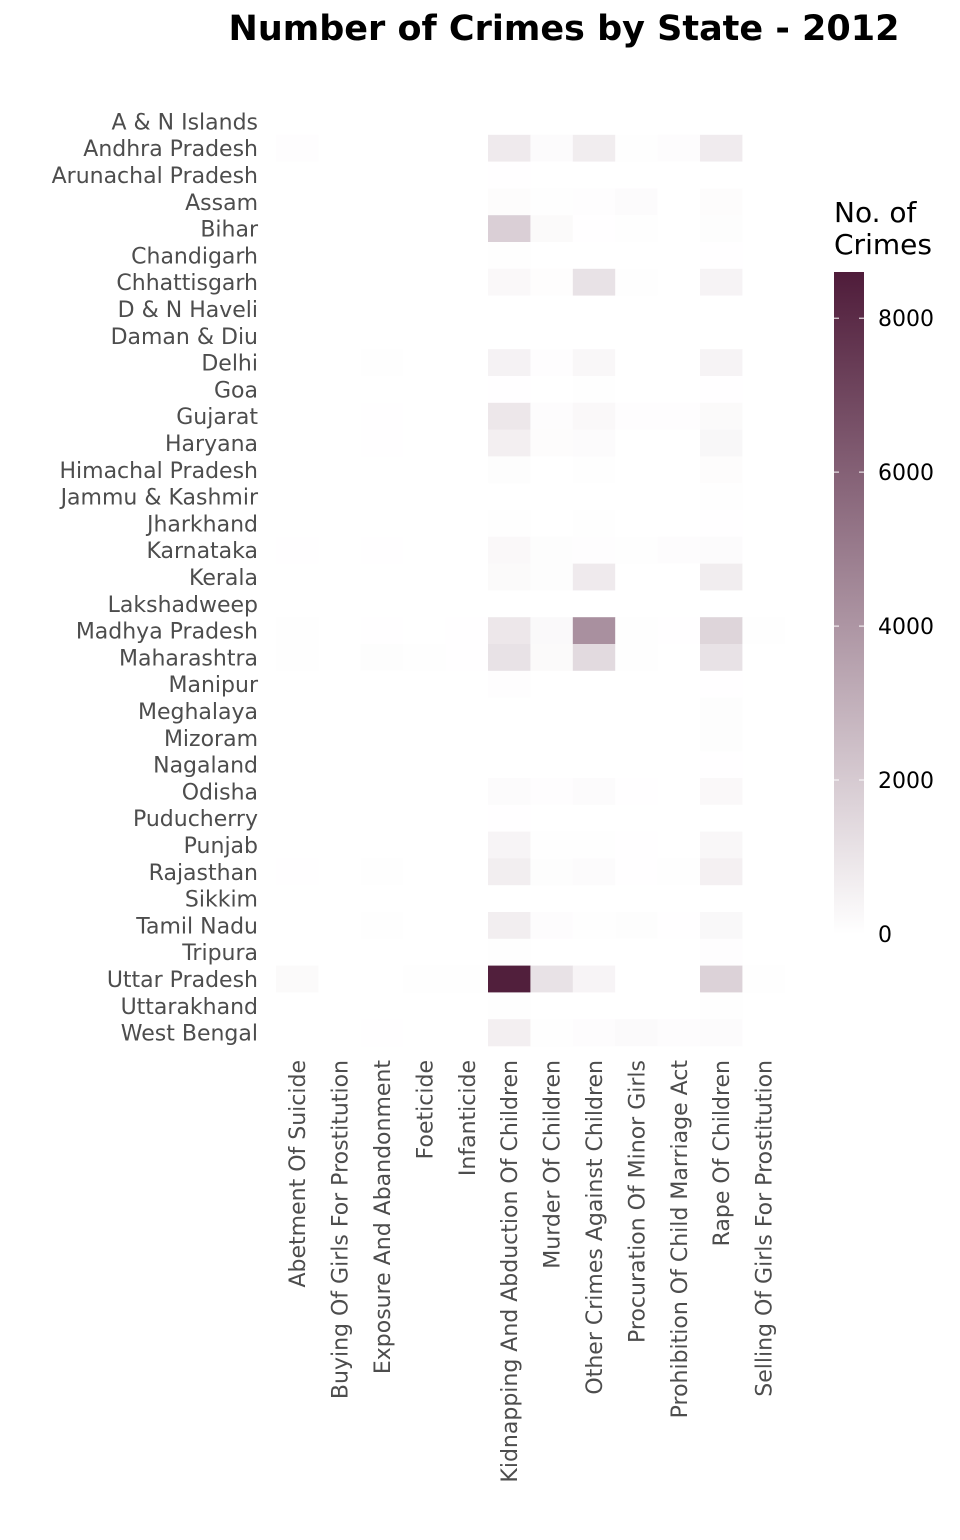  Describe the element at coordinates (594, 122) in the screenshot. I see `heatmap-cell-a-n-islands-other-crimes-against-children` at that location.